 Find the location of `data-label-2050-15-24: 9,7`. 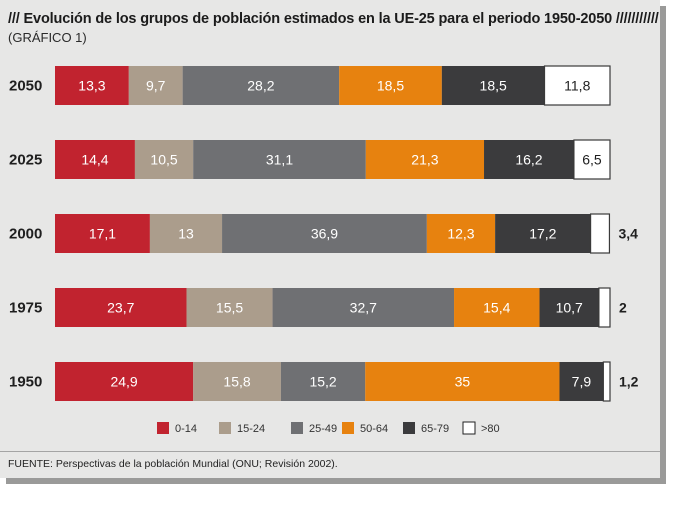

data-label-2050-15-24: 9,7 is located at coordinates (156, 86).